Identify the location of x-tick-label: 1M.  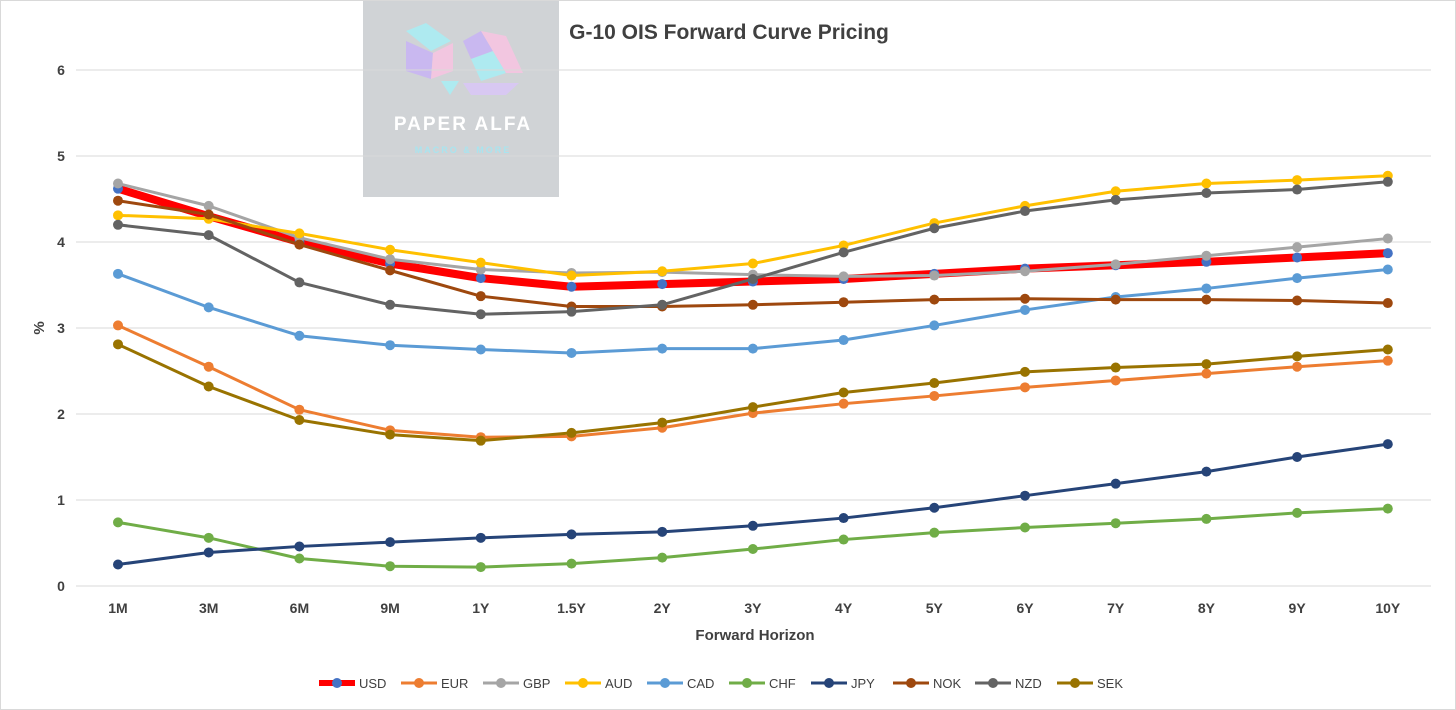
(117, 608).